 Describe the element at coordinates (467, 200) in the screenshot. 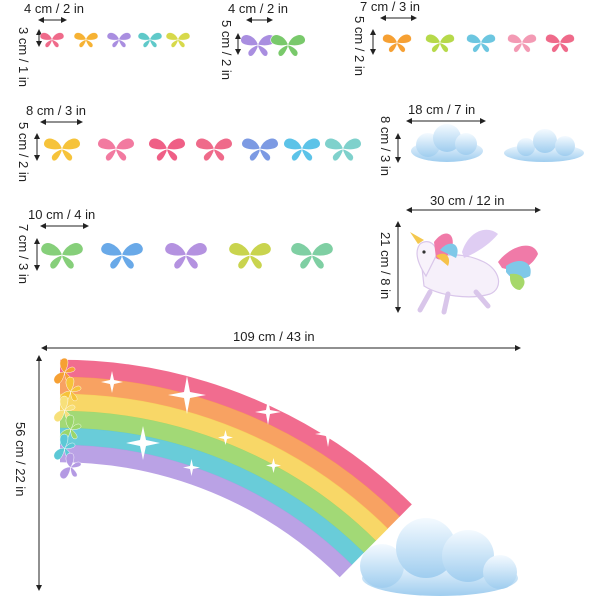

I see `unicorn-width-label: 30 cm / 12 in` at that location.